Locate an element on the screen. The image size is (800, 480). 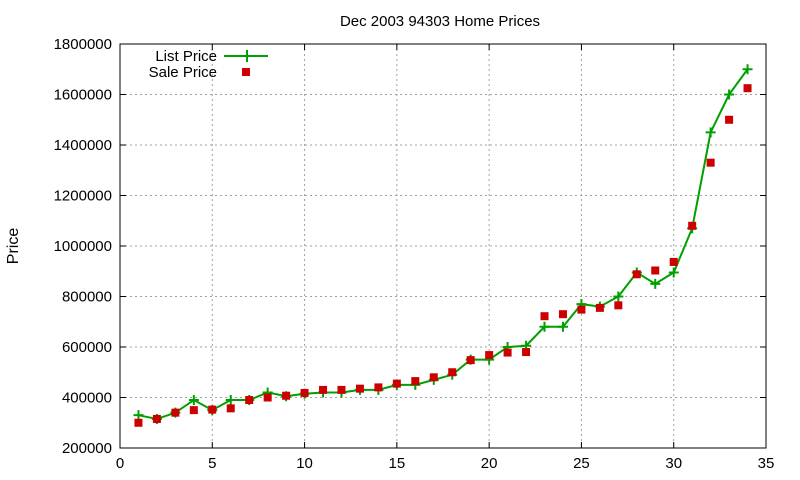
y-tick-label: 1000000 is located at coordinates (83, 246).